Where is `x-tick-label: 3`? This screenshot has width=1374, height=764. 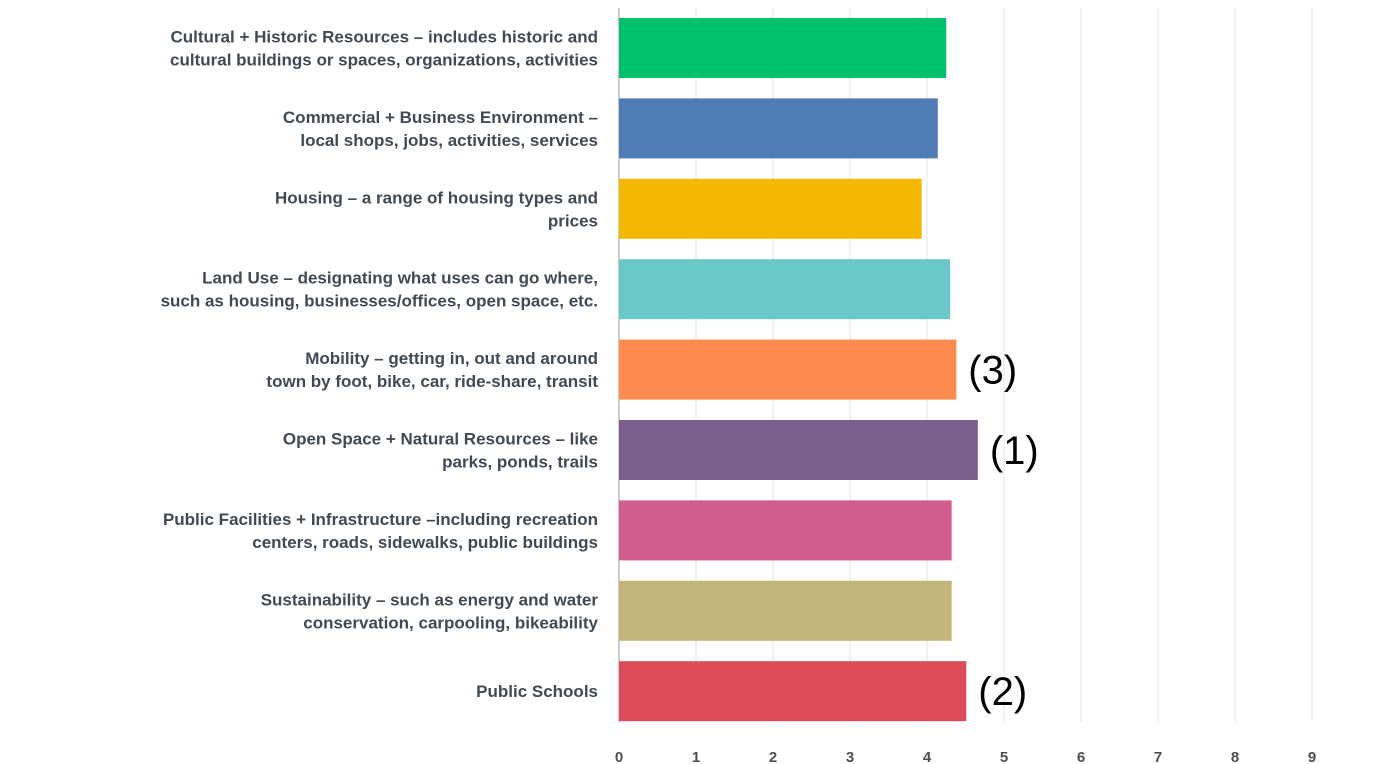 x-tick-label: 3 is located at coordinates (850, 756).